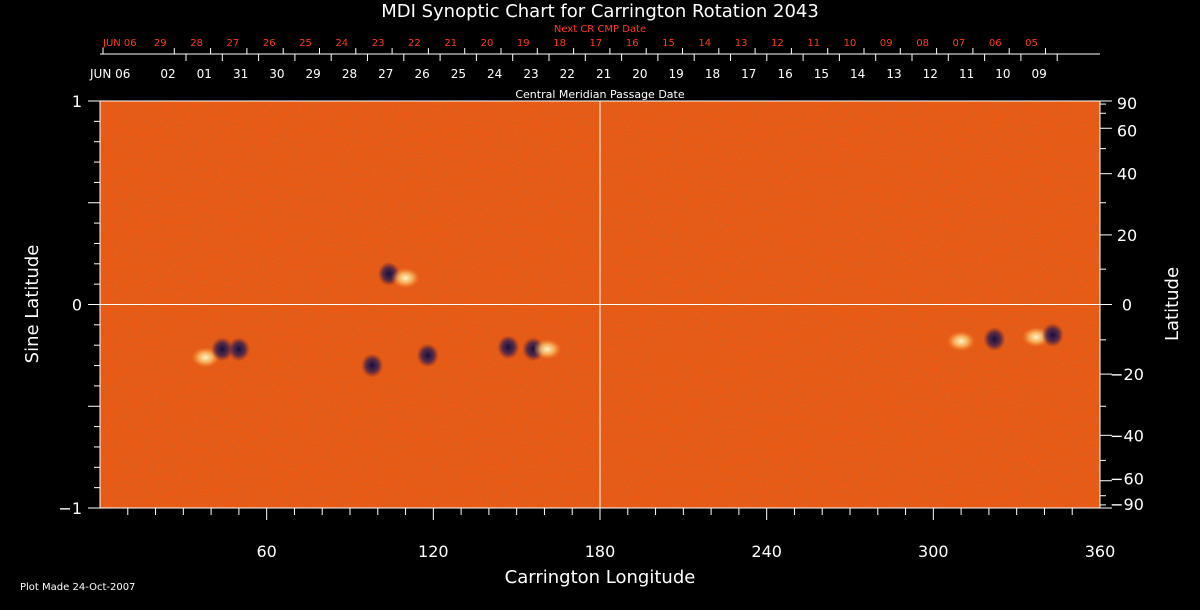  What do you see at coordinates (196, 43) in the screenshot?
I see `next-cr-tick-label: 28` at bounding box center [196, 43].